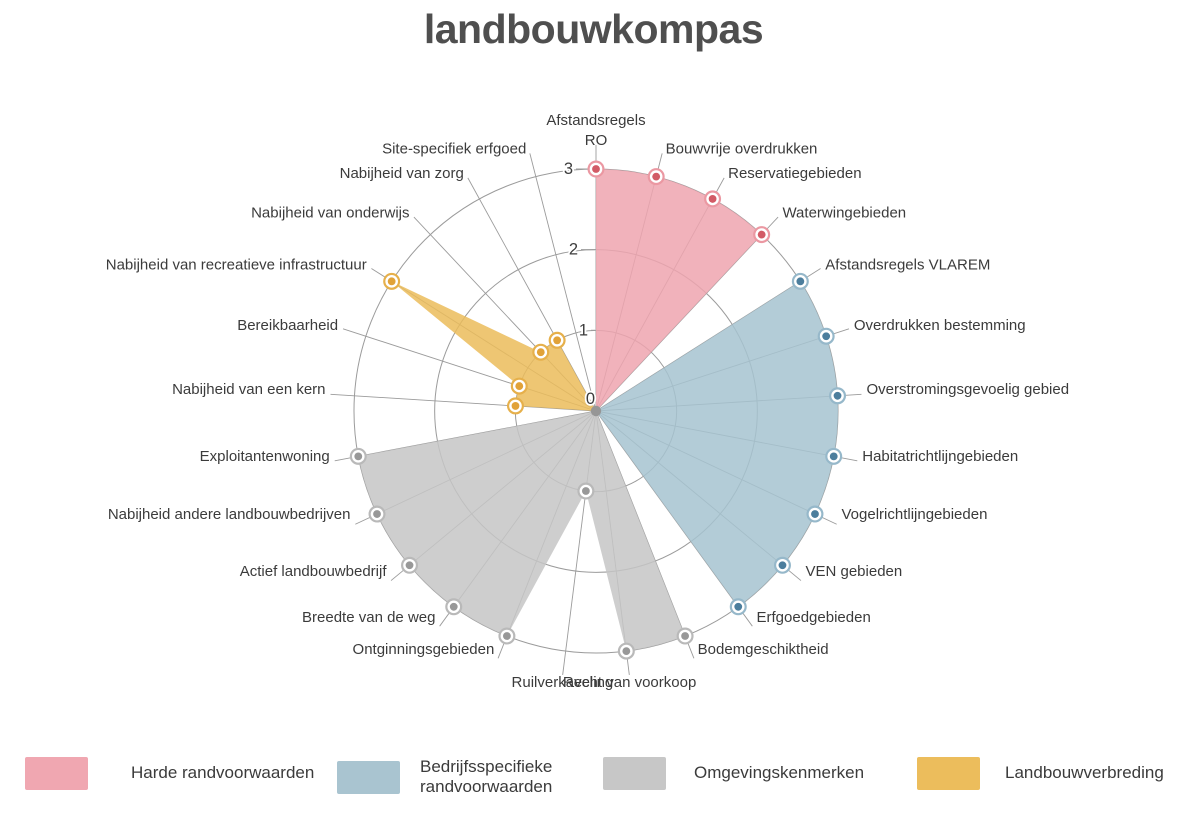 The image size is (1187, 815). I want to click on category-label: Ruilverkaveling, so click(563, 682).